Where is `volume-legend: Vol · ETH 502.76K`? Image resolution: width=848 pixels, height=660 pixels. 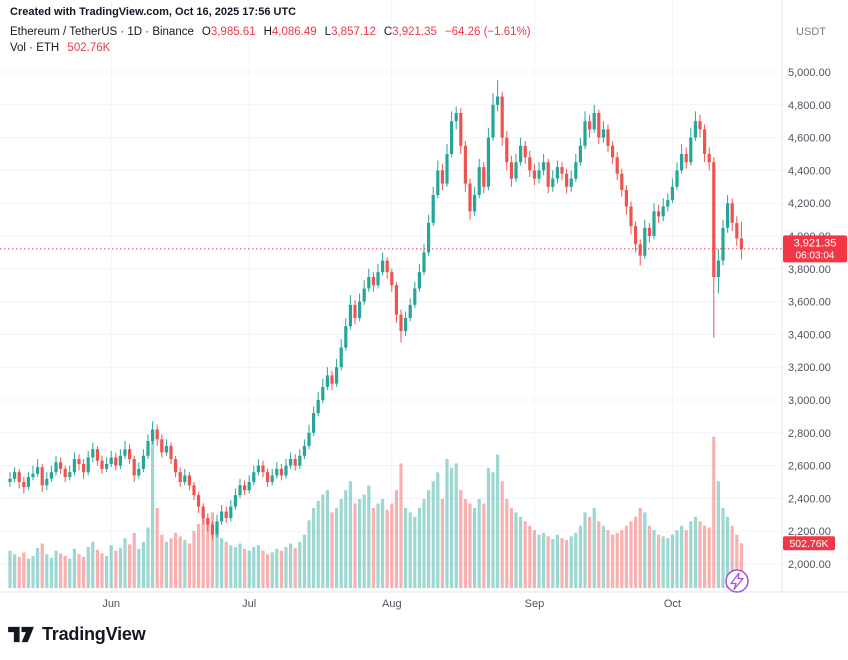
volume-legend: Vol · ETH 502.76K is located at coordinates (60, 48).